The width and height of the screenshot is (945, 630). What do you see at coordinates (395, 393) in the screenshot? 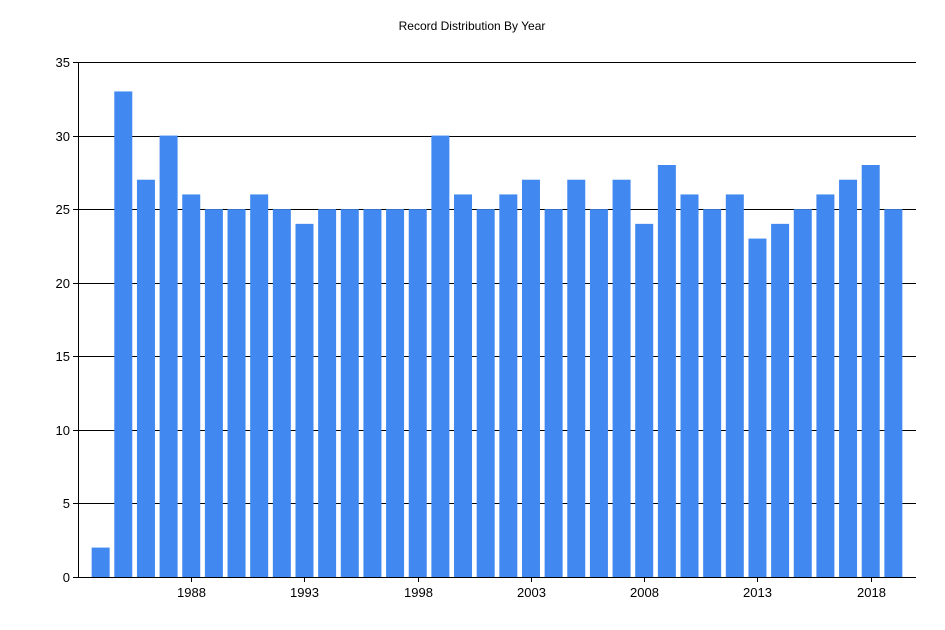
I see `bar-1997` at bounding box center [395, 393].